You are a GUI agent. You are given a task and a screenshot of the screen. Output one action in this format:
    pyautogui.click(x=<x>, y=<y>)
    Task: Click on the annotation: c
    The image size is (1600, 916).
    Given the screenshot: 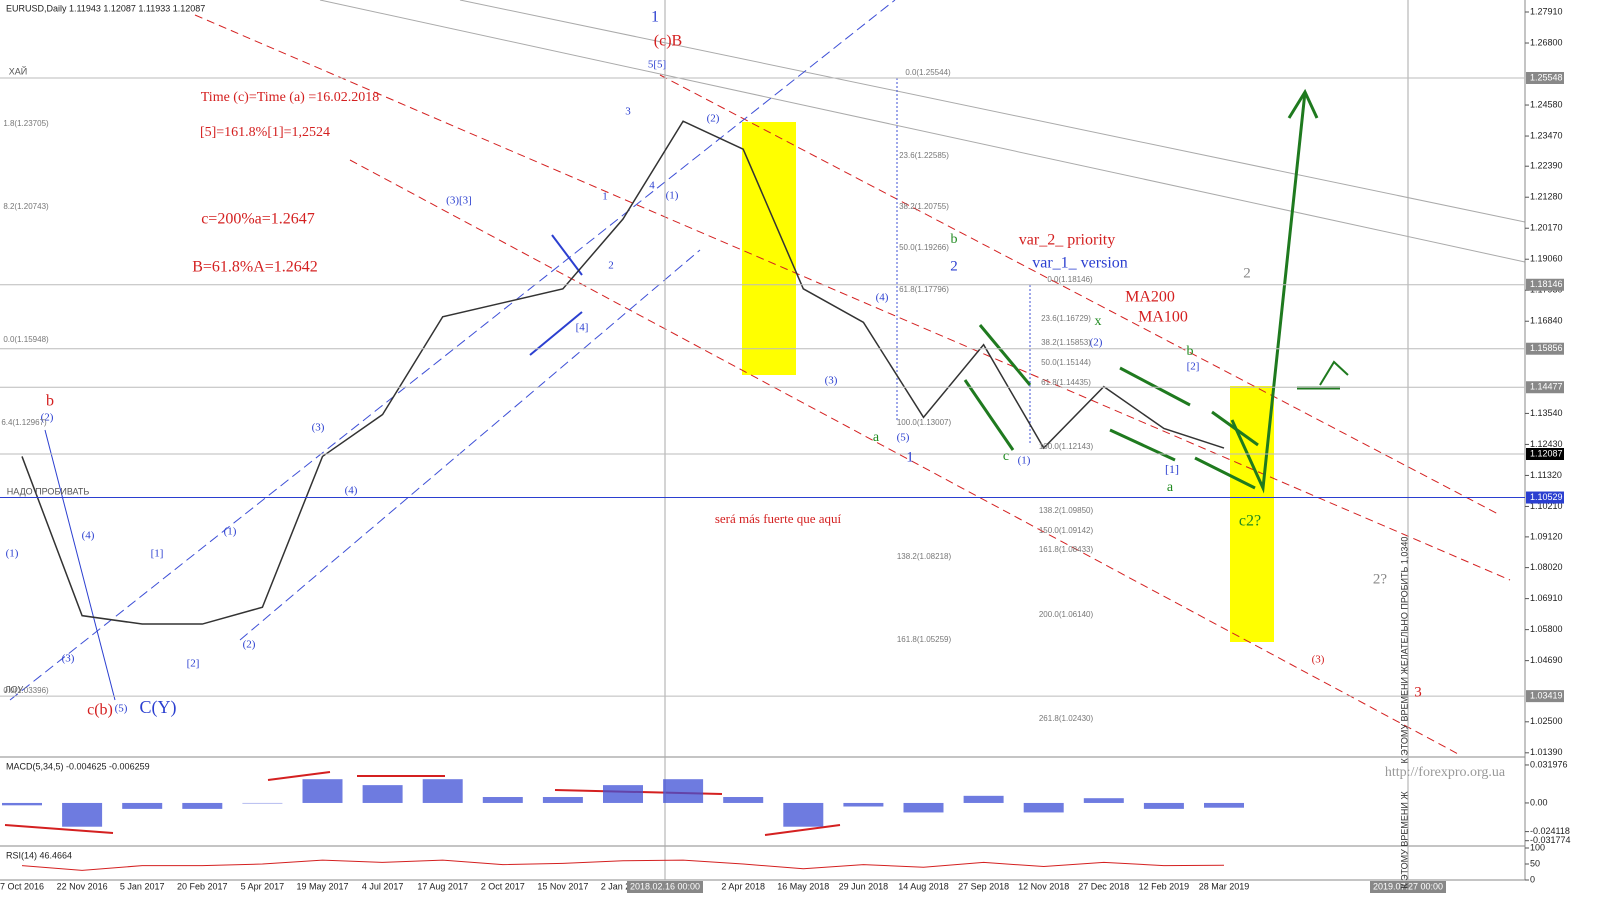 What is the action you would take?
    pyautogui.click(x=1006, y=456)
    